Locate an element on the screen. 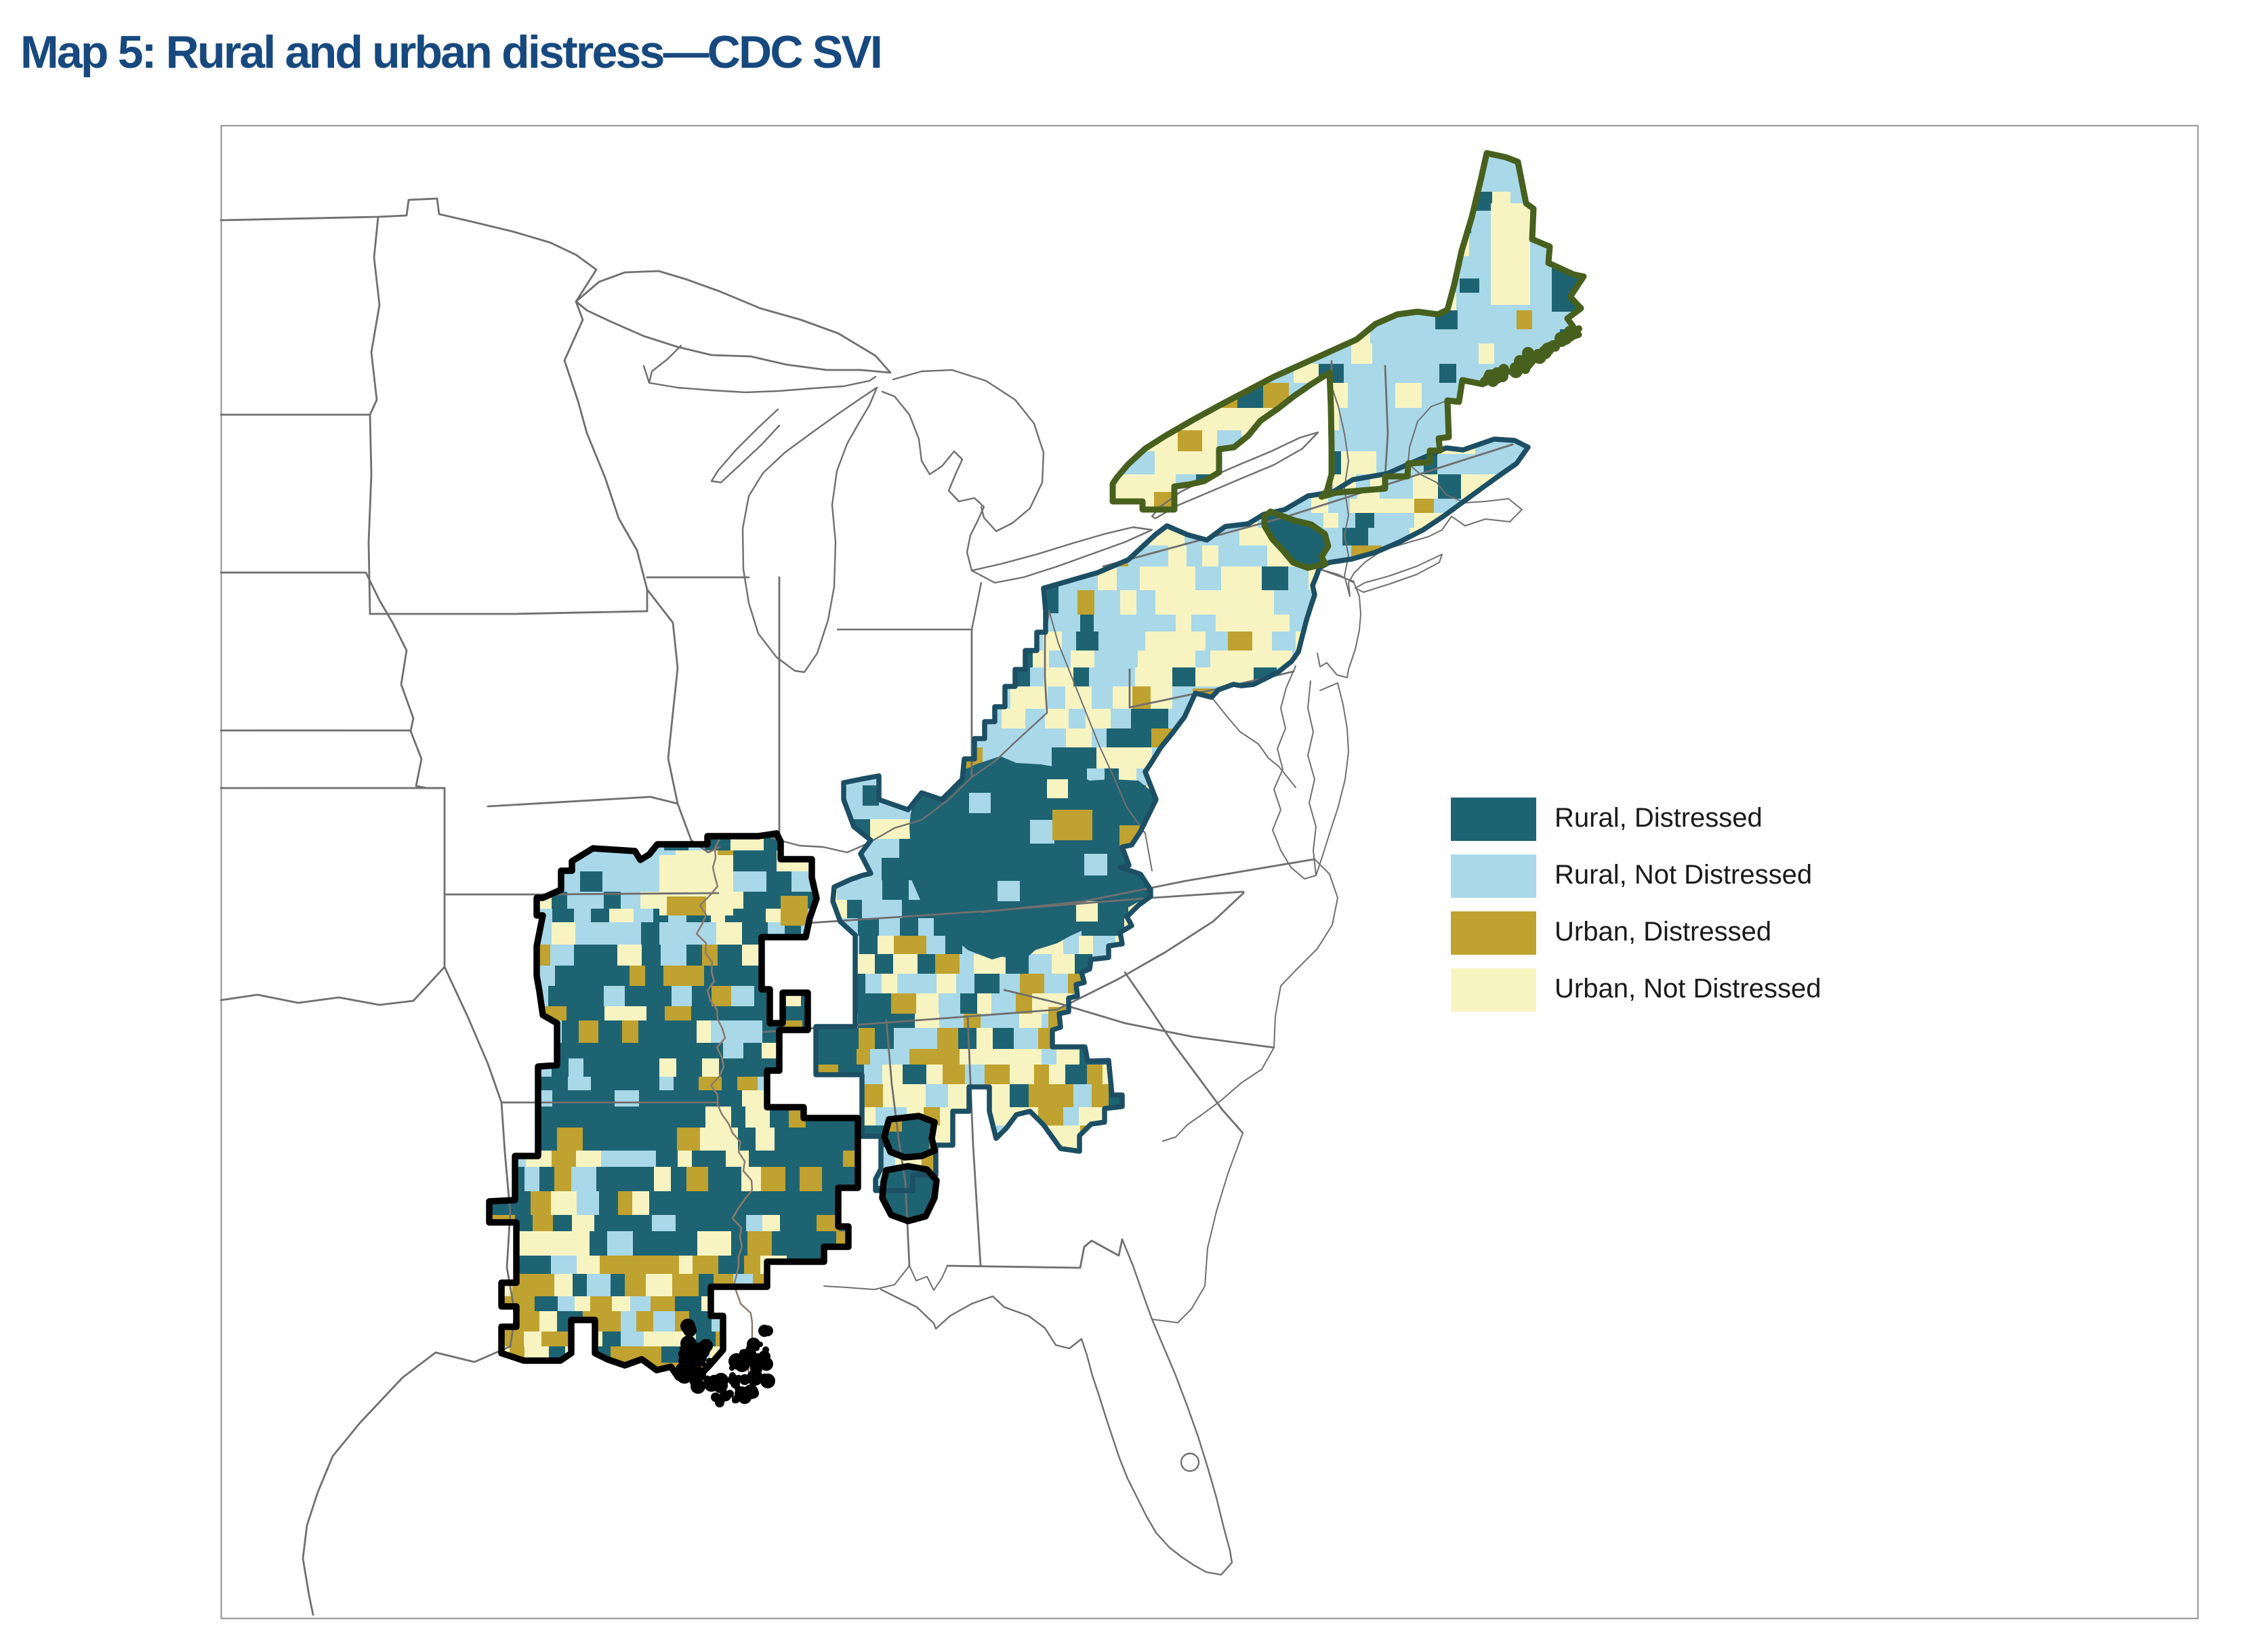 The height and width of the screenshot is (1652, 2243). svg-text: Urban, Not Distressed is located at coordinates (1688, 989).